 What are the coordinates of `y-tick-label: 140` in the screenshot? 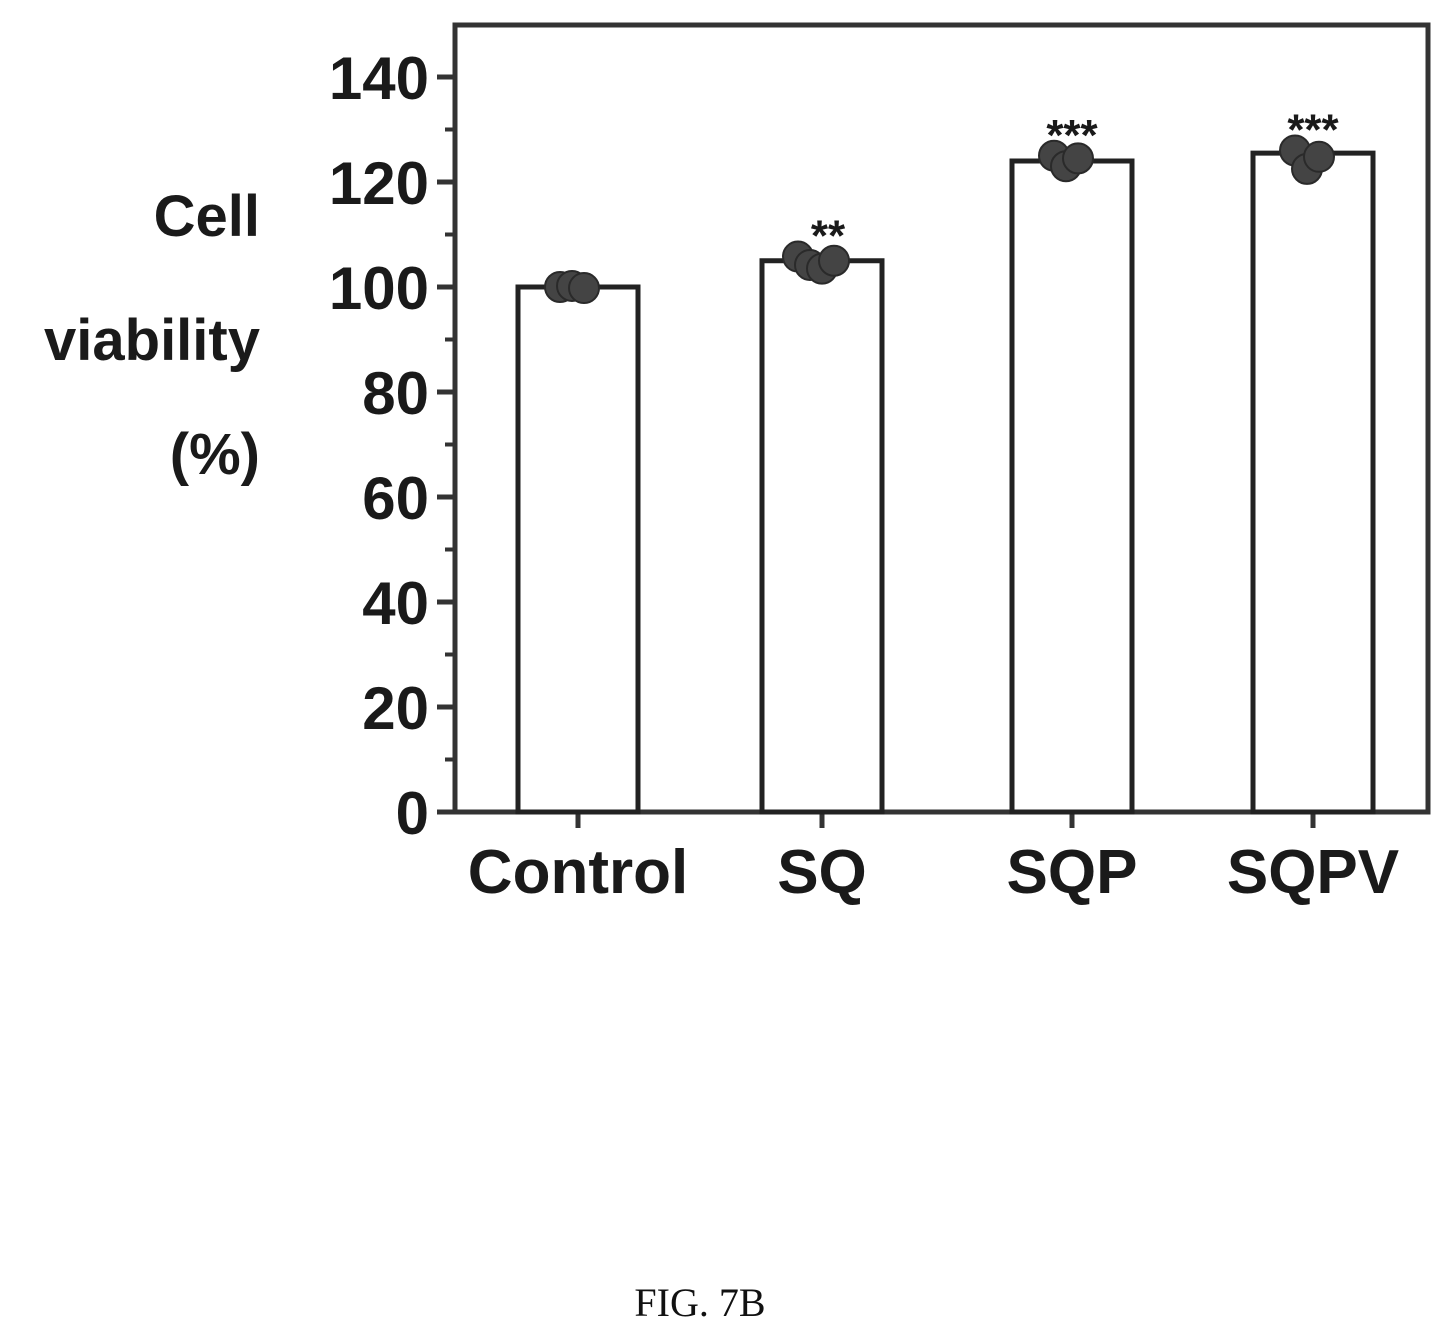 It's located at (379, 78).